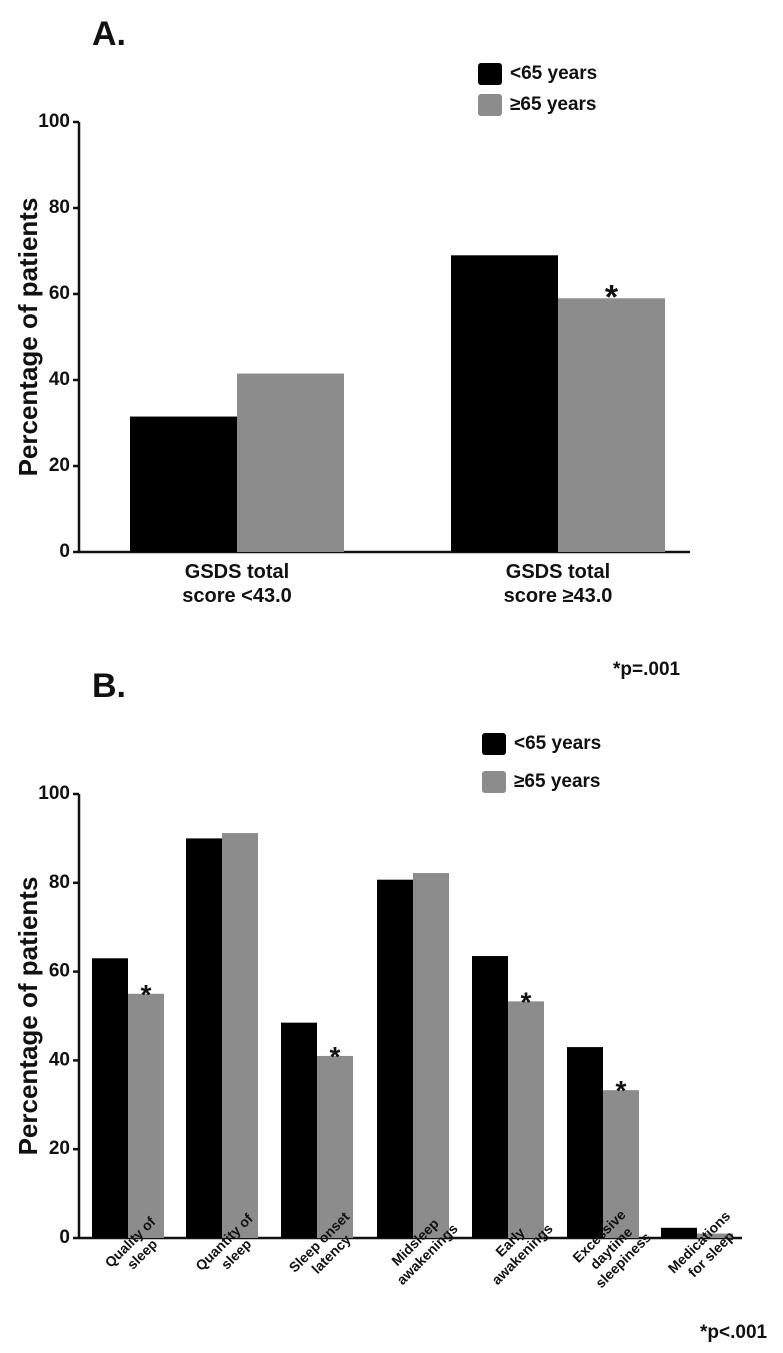 This screenshot has height=1353, width=783. What do you see at coordinates (109, 34) in the screenshot?
I see `panel-label: A.` at bounding box center [109, 34].